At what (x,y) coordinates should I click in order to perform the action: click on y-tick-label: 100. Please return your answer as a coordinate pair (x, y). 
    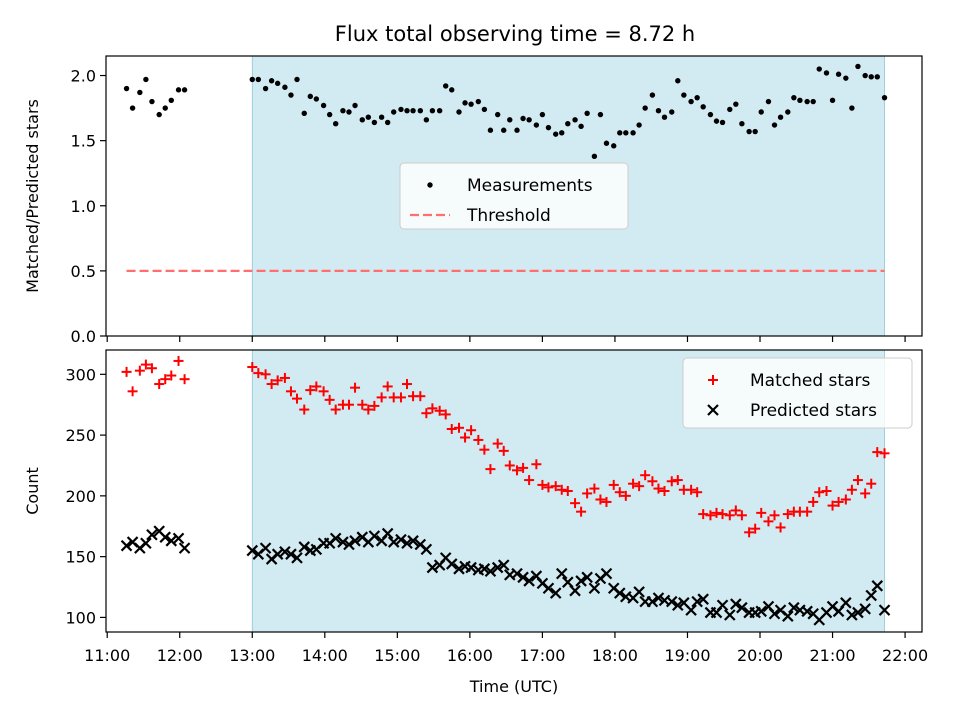
    Looking at the image, I should click on (80, 617).